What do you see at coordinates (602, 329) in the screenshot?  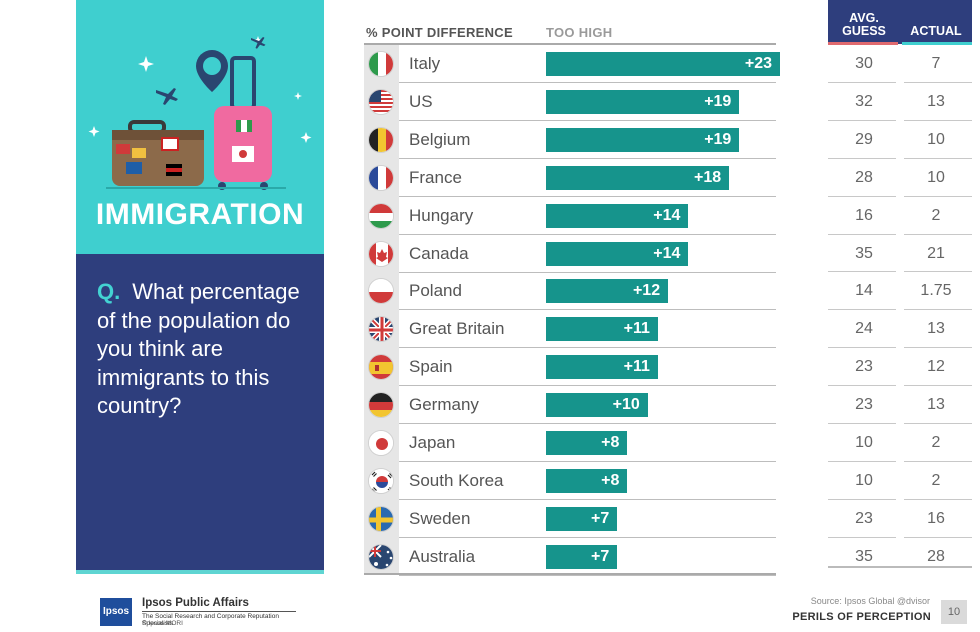 I see `bar-great-britain: +11` at bounding box center [602, 329].